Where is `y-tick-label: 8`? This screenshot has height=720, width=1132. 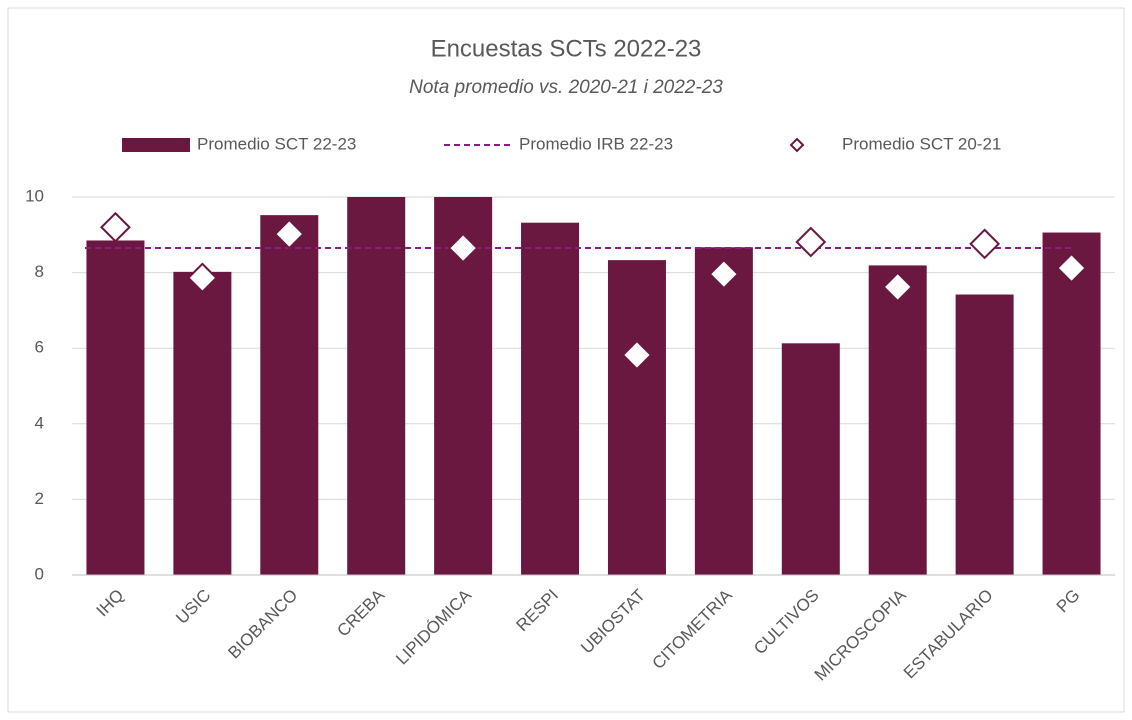
y-tick-label: 8 is located at coordinates (39, 271).